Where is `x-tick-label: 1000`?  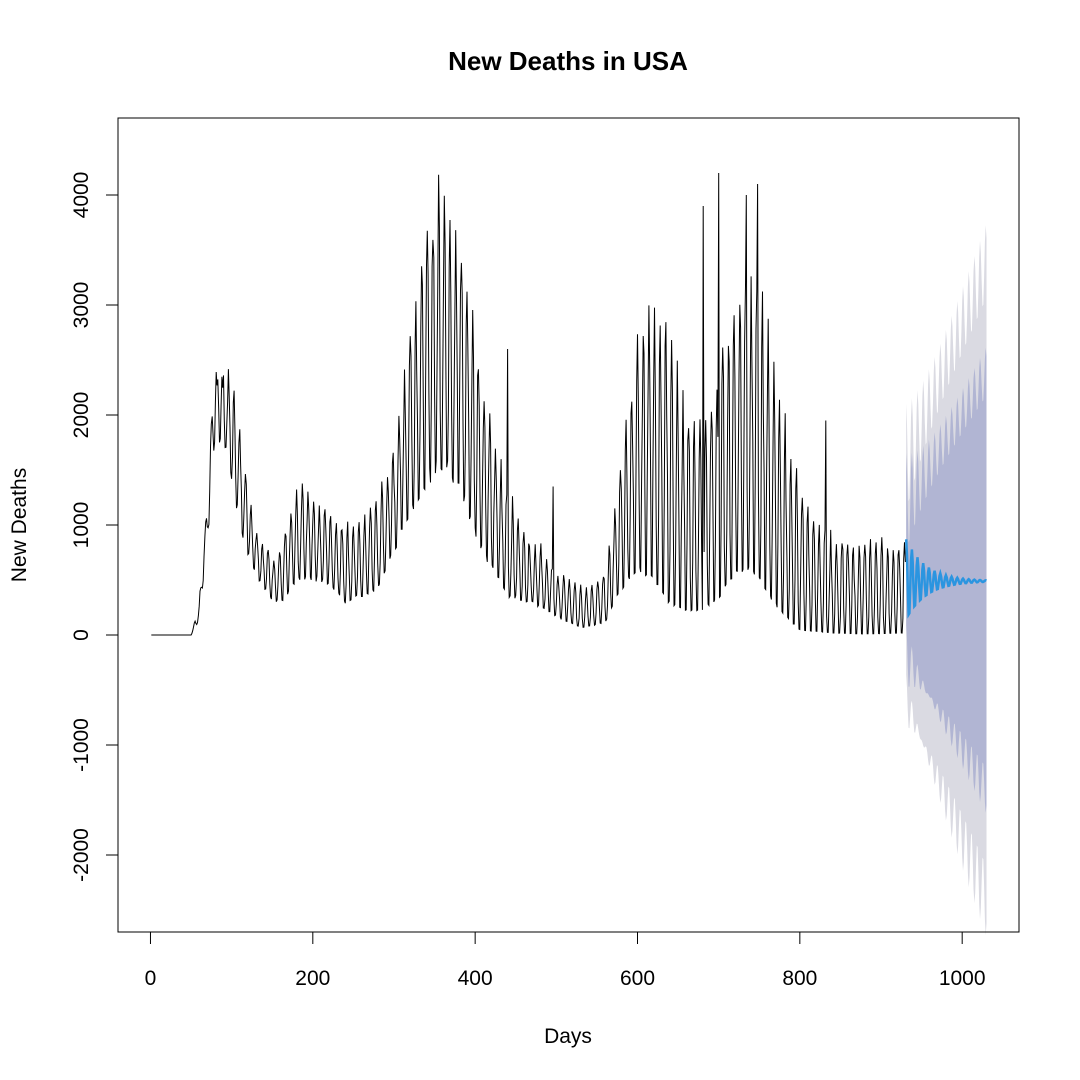
x-tick-label: 1000 is located at coordinates (962, 978).